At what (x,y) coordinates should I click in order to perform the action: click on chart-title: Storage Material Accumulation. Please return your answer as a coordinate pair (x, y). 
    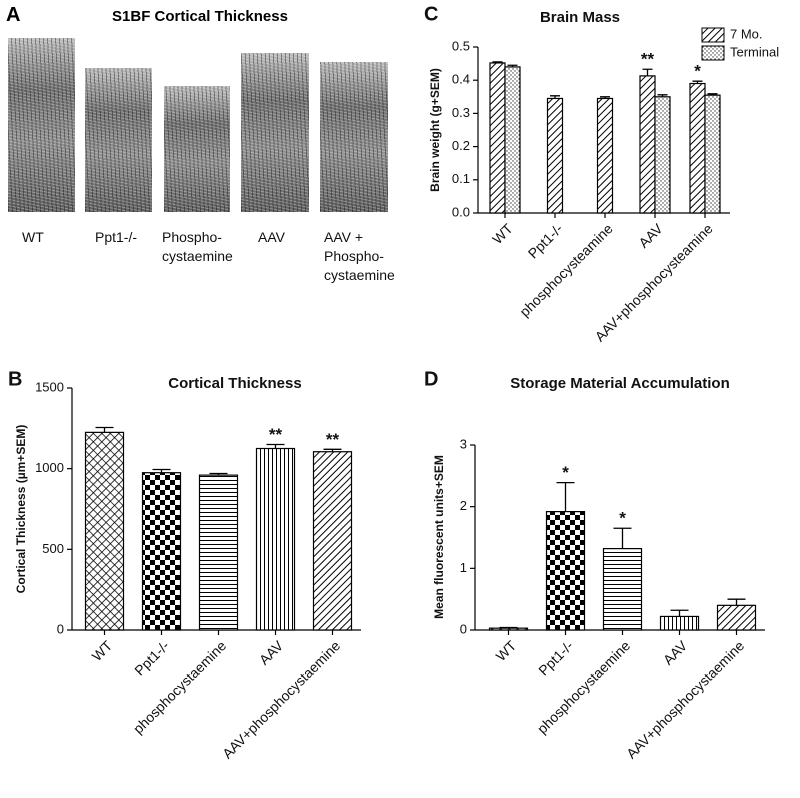
    Looking at the image, I should click on (620, 383).